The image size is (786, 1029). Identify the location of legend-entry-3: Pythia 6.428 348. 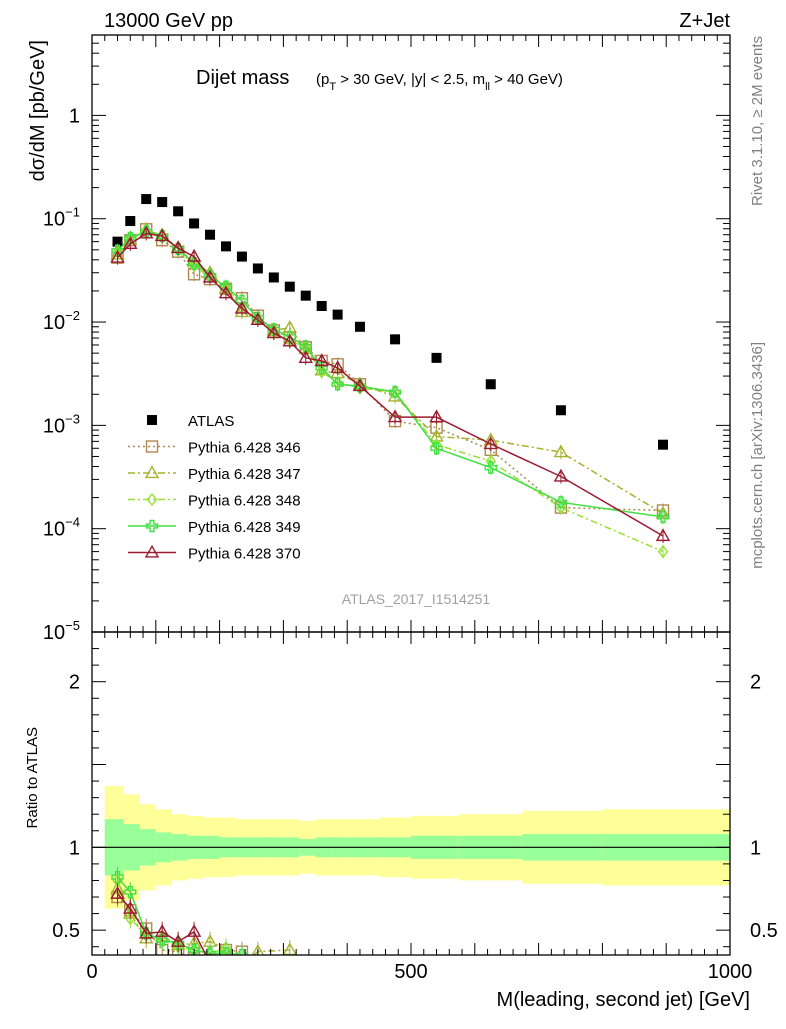
(214, 501).